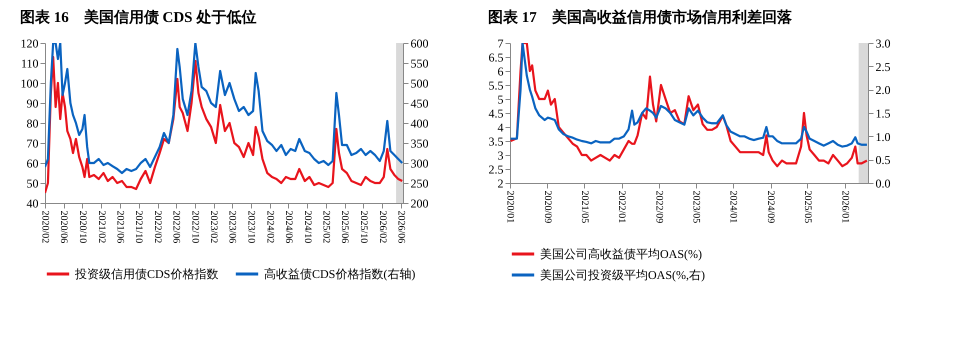 The height and width of the screenshot is (351, 960). What do you see at coordinates (584, 207) in the screenshot?
I see `x-tick-label: 2021/05` at bounding box center [584, 207].